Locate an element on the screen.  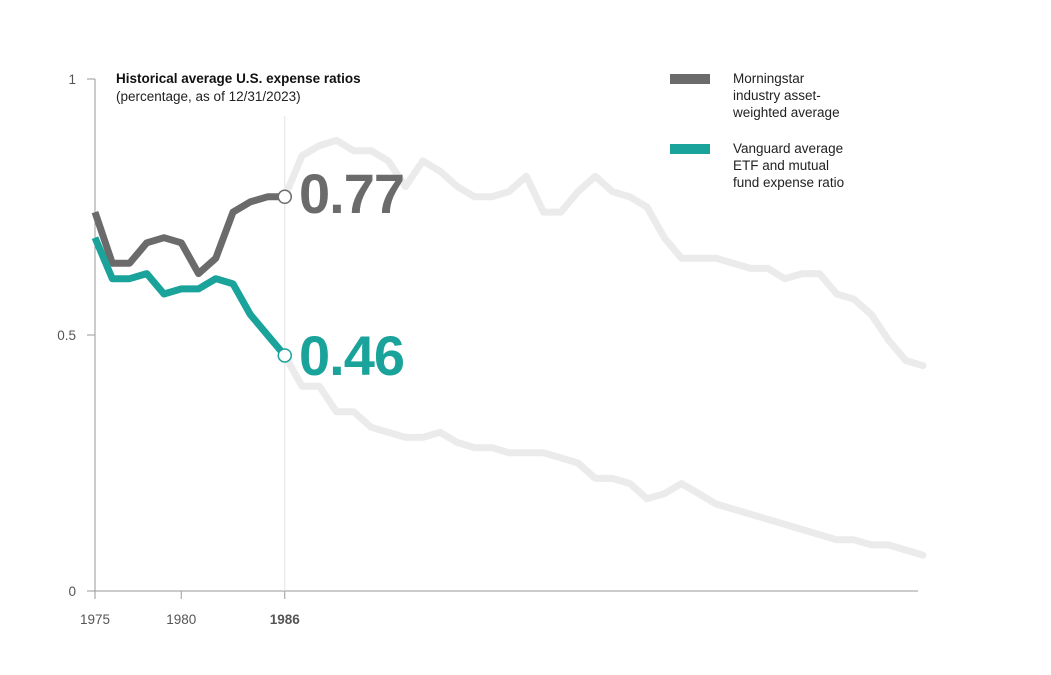
y-tick-label: 0.5 is located at coordinates (66, 335).